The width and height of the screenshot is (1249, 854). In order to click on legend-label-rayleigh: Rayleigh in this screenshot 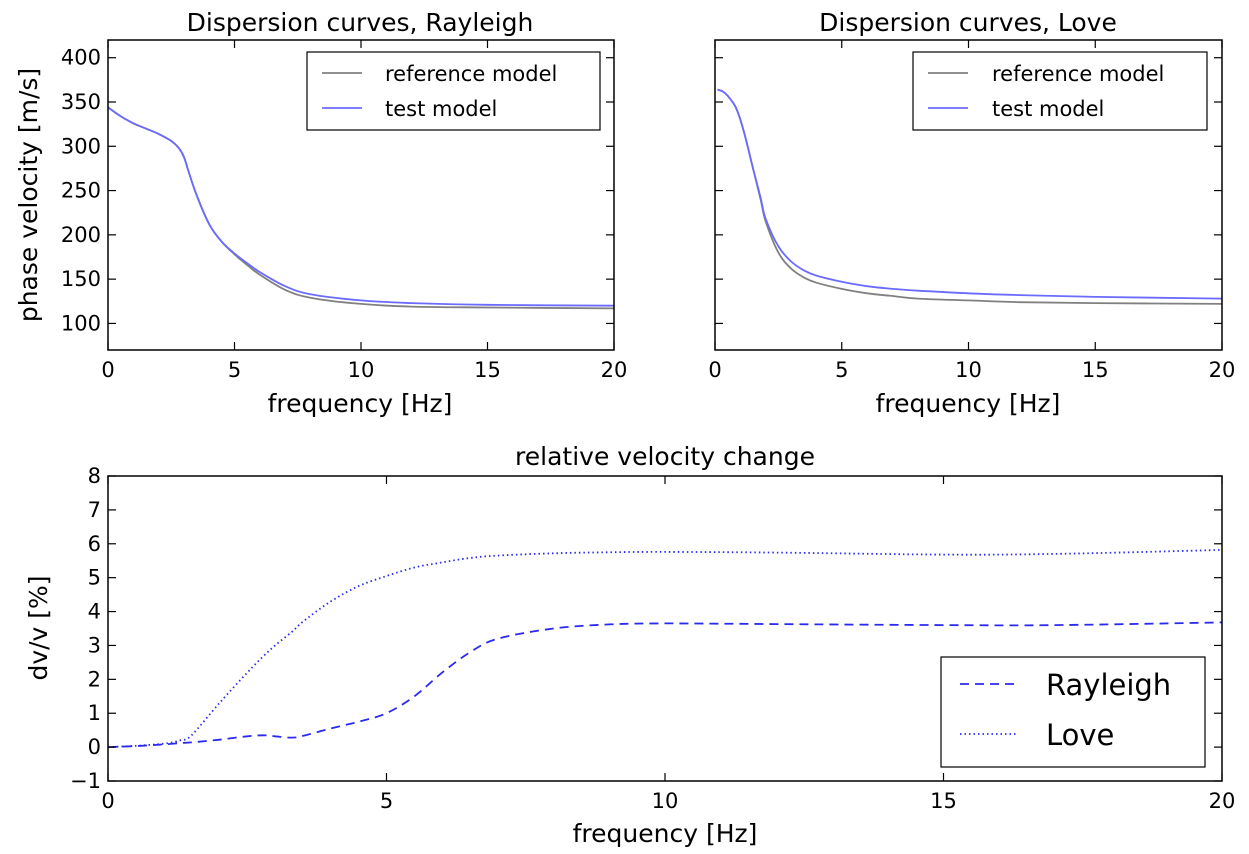, I will do `click(1108, 685)`.